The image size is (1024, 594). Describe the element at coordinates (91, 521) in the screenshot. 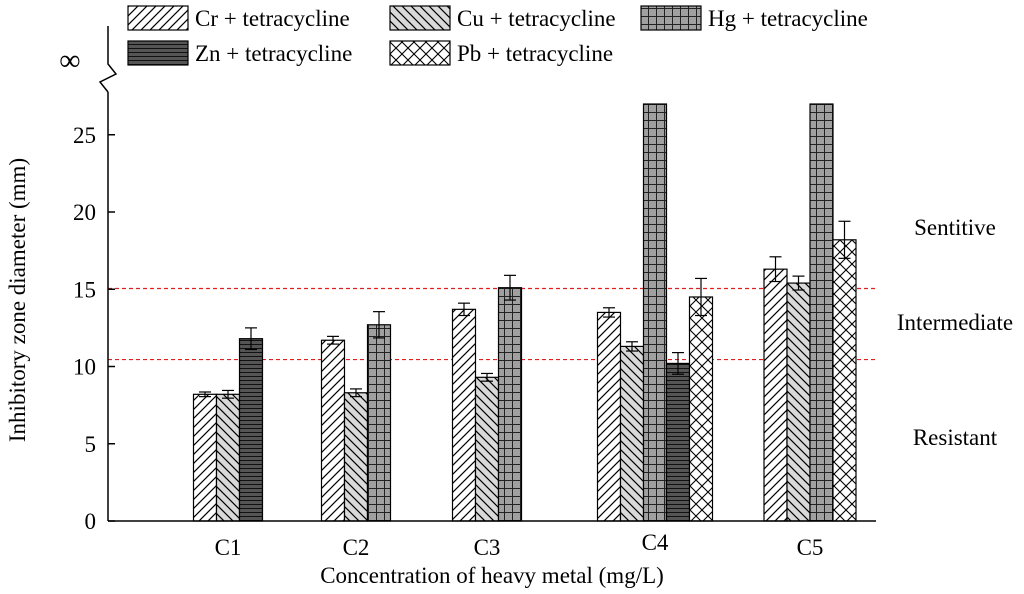

I see `y-tick-label: 0` at that location.